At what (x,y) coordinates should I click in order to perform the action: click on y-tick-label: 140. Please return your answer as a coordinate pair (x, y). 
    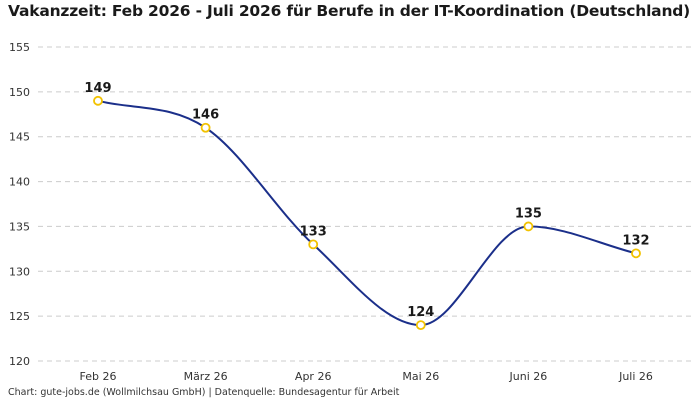
    Looking at the image, I should click on (19, 182).